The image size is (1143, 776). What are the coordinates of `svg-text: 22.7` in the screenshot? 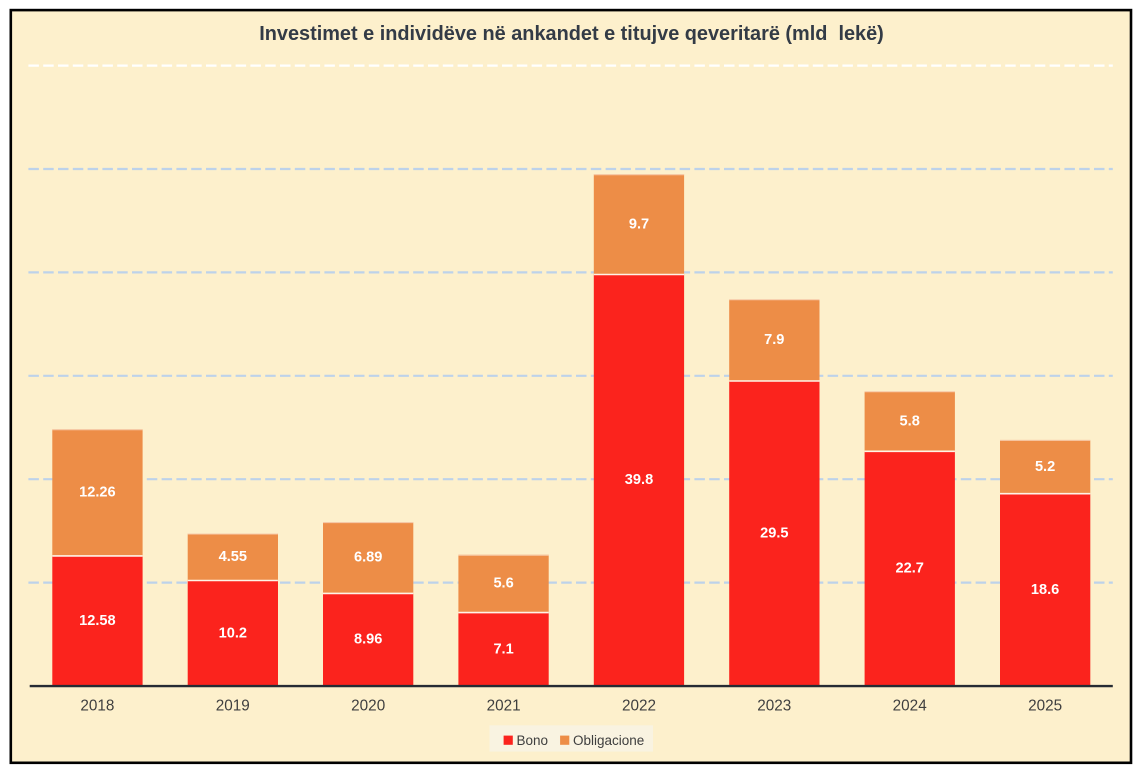 It's located at (909, 569).